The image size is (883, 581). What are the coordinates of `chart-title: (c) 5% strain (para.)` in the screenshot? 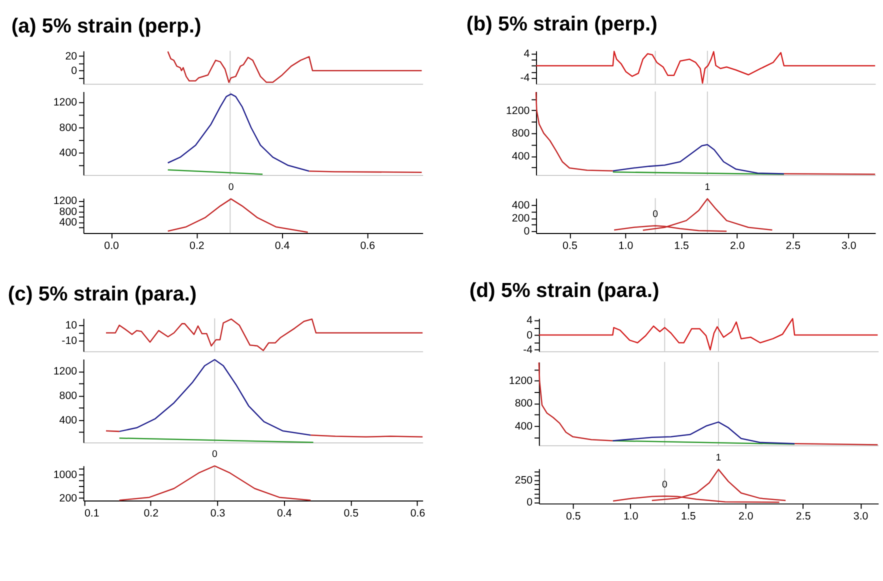 It's located at (102, 294).